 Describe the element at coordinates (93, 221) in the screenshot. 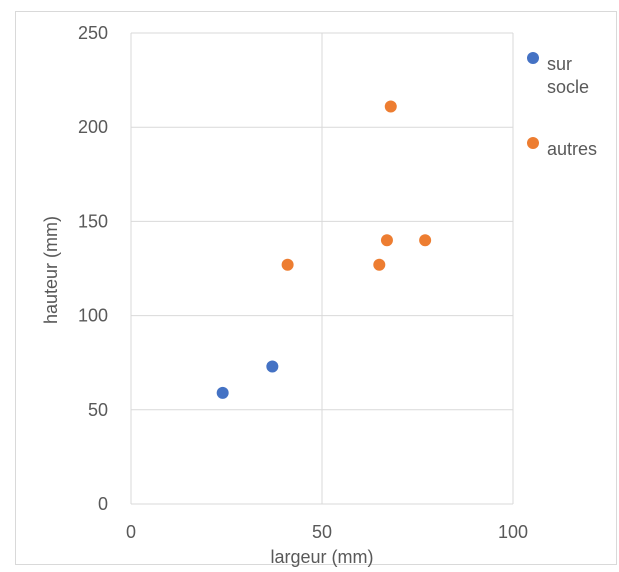

I see `y-tick-label: 150` at that location.